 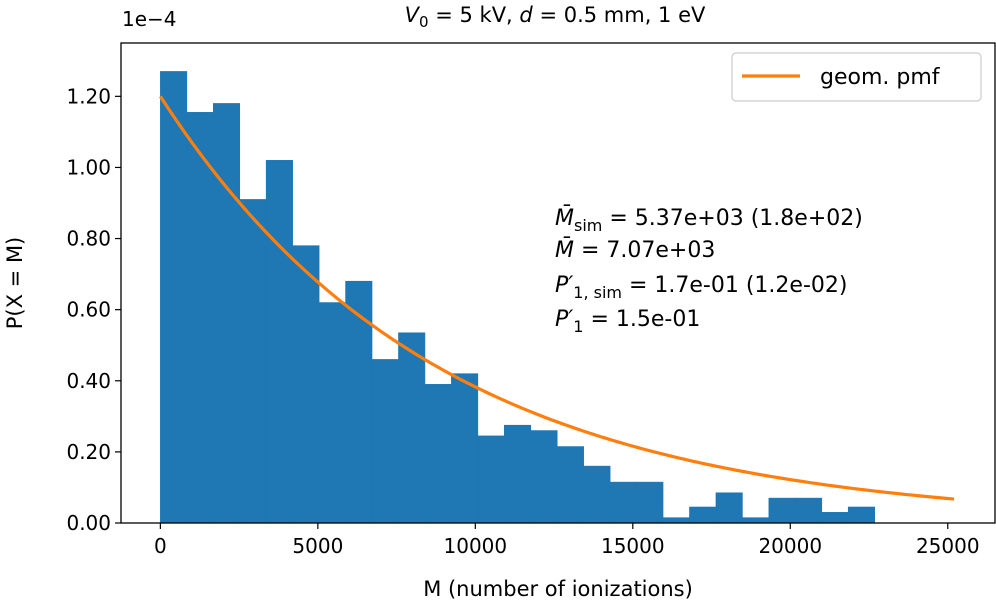 I want to click on y-tick-label: 1.20, so click(x=88, y=96).